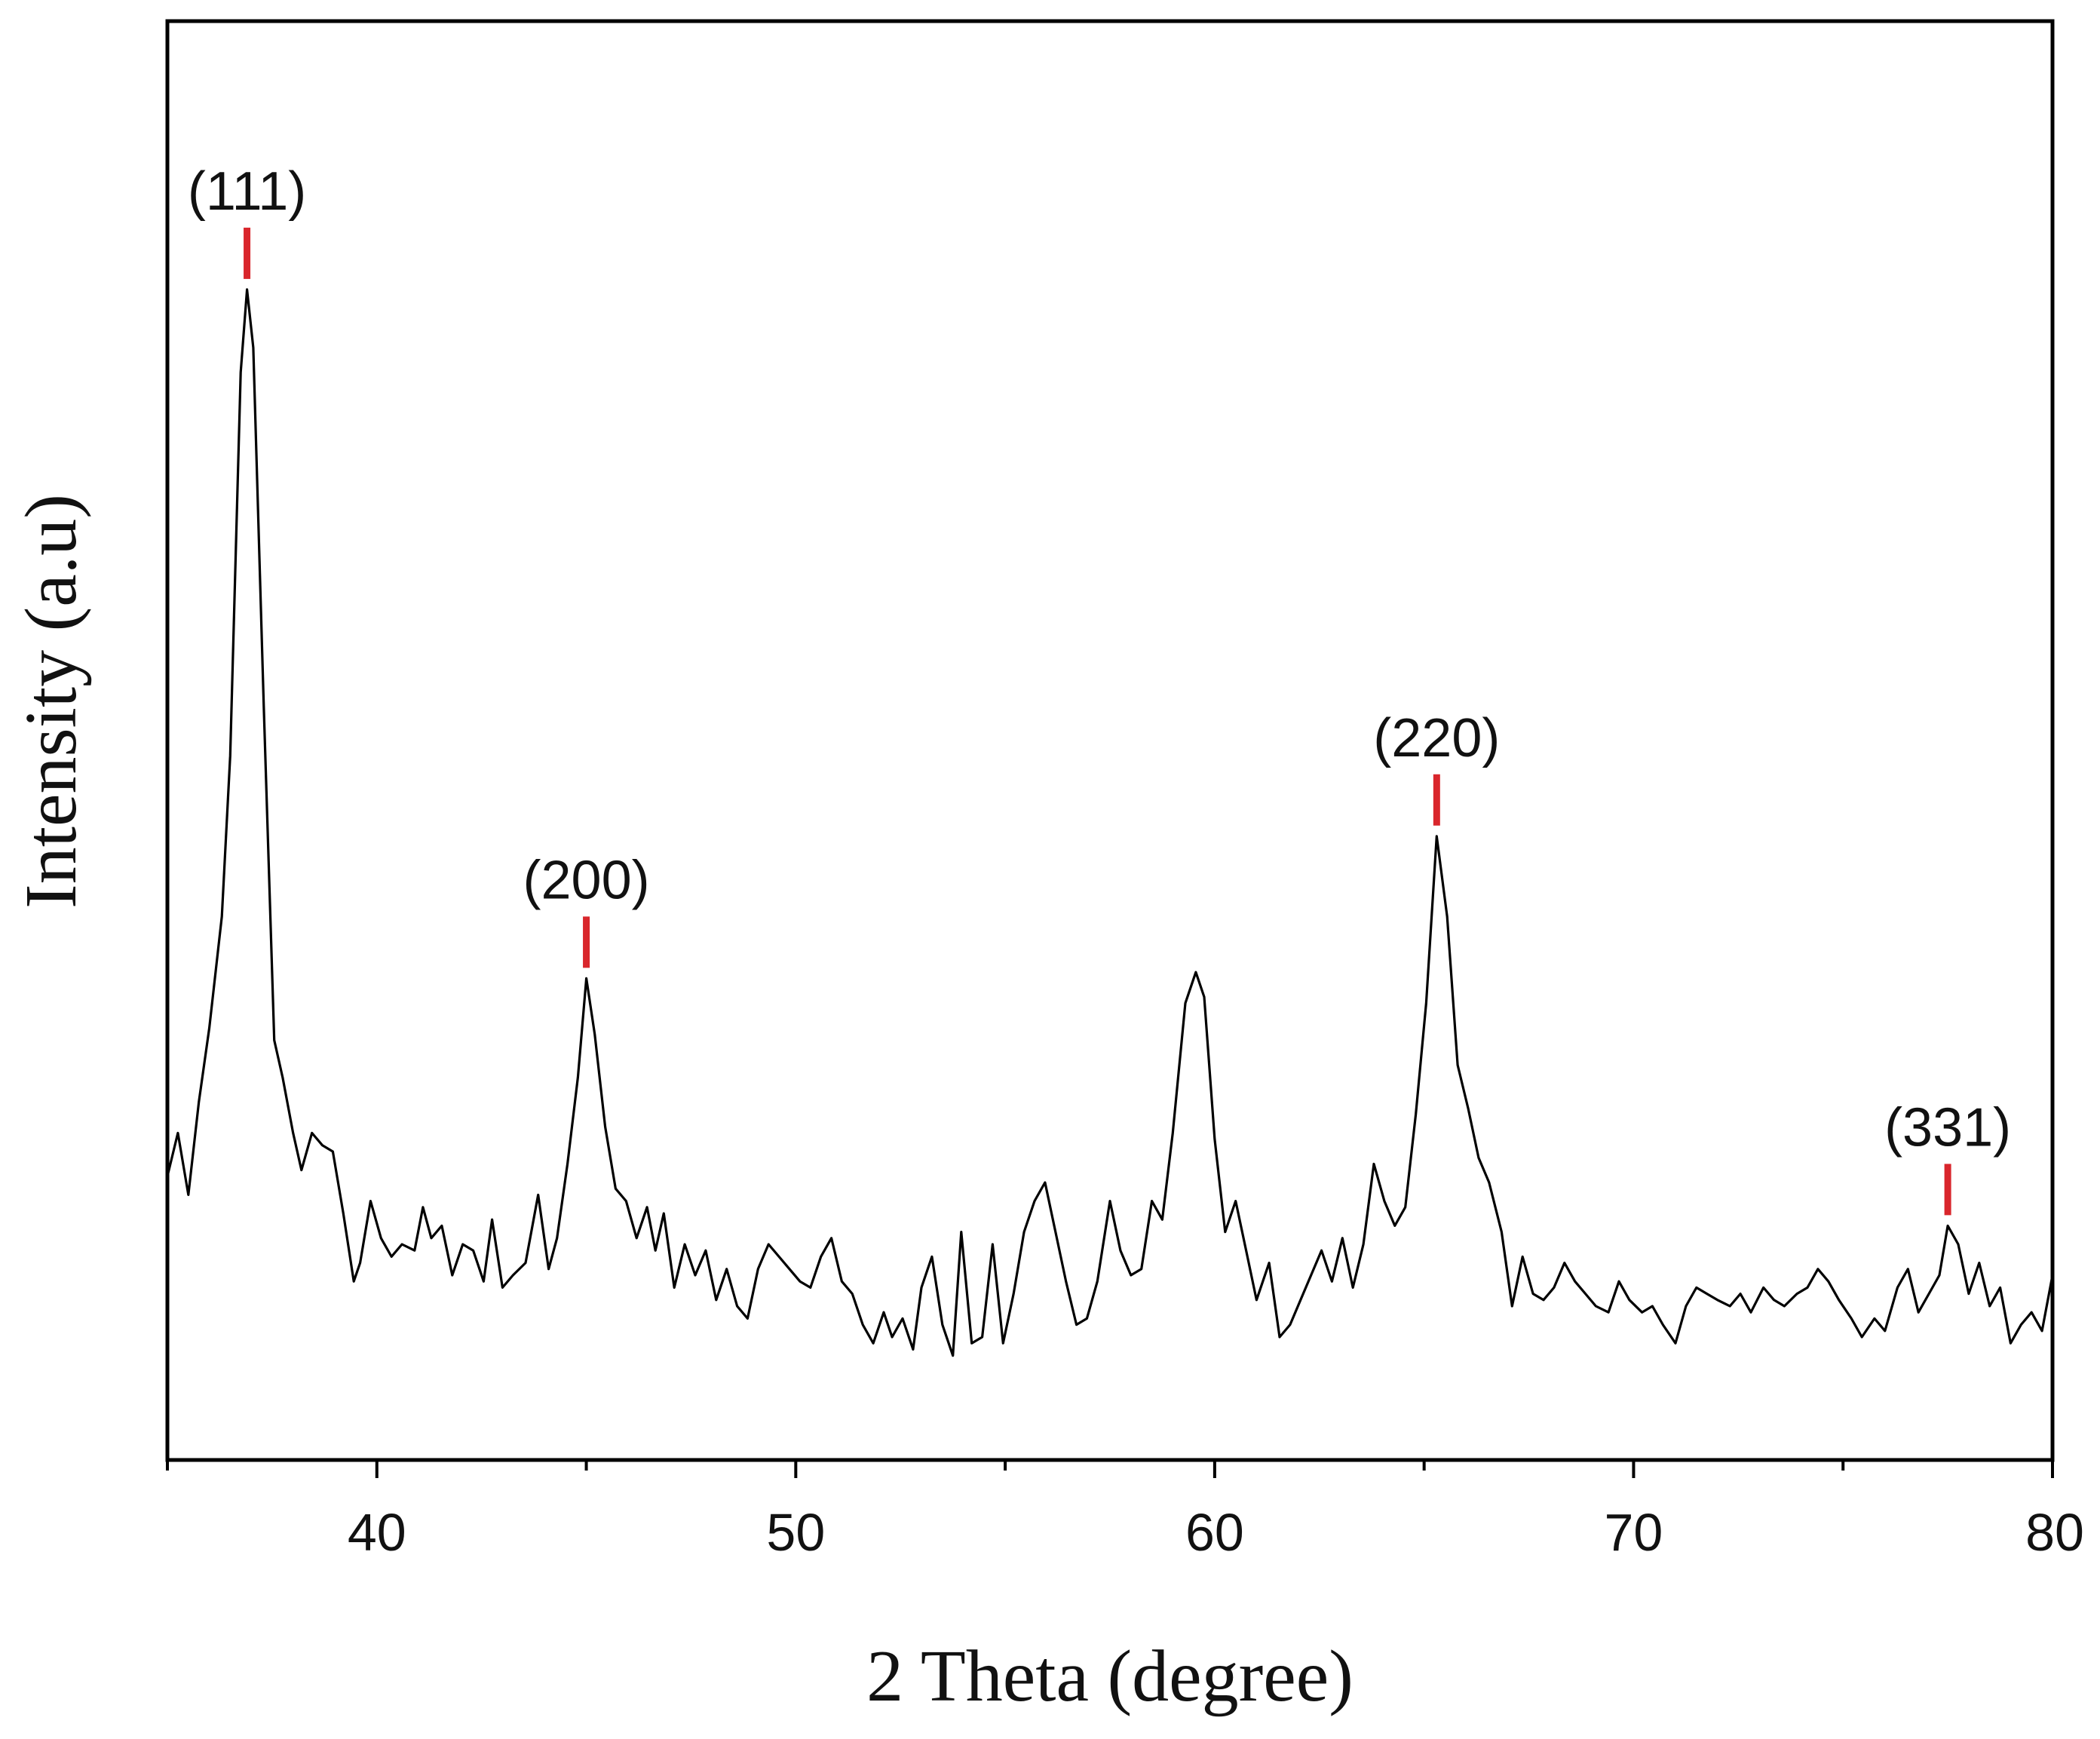 The width and height of the screenshot is (2100, 1739). I want to click on x-tick-label: 50, so click(795, 1532).